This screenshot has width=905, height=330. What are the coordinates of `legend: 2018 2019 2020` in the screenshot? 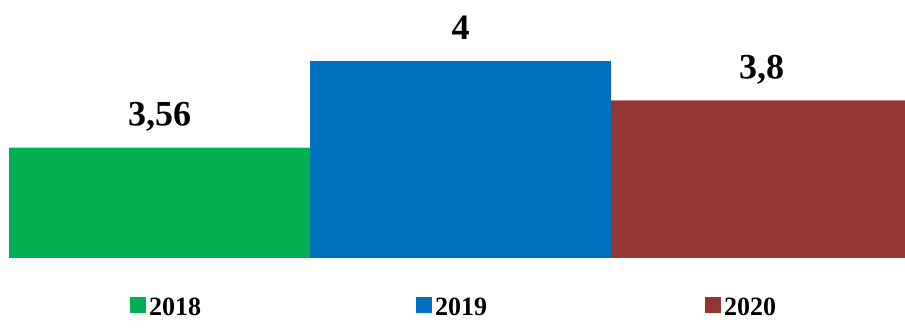 It's located at (453, 306).